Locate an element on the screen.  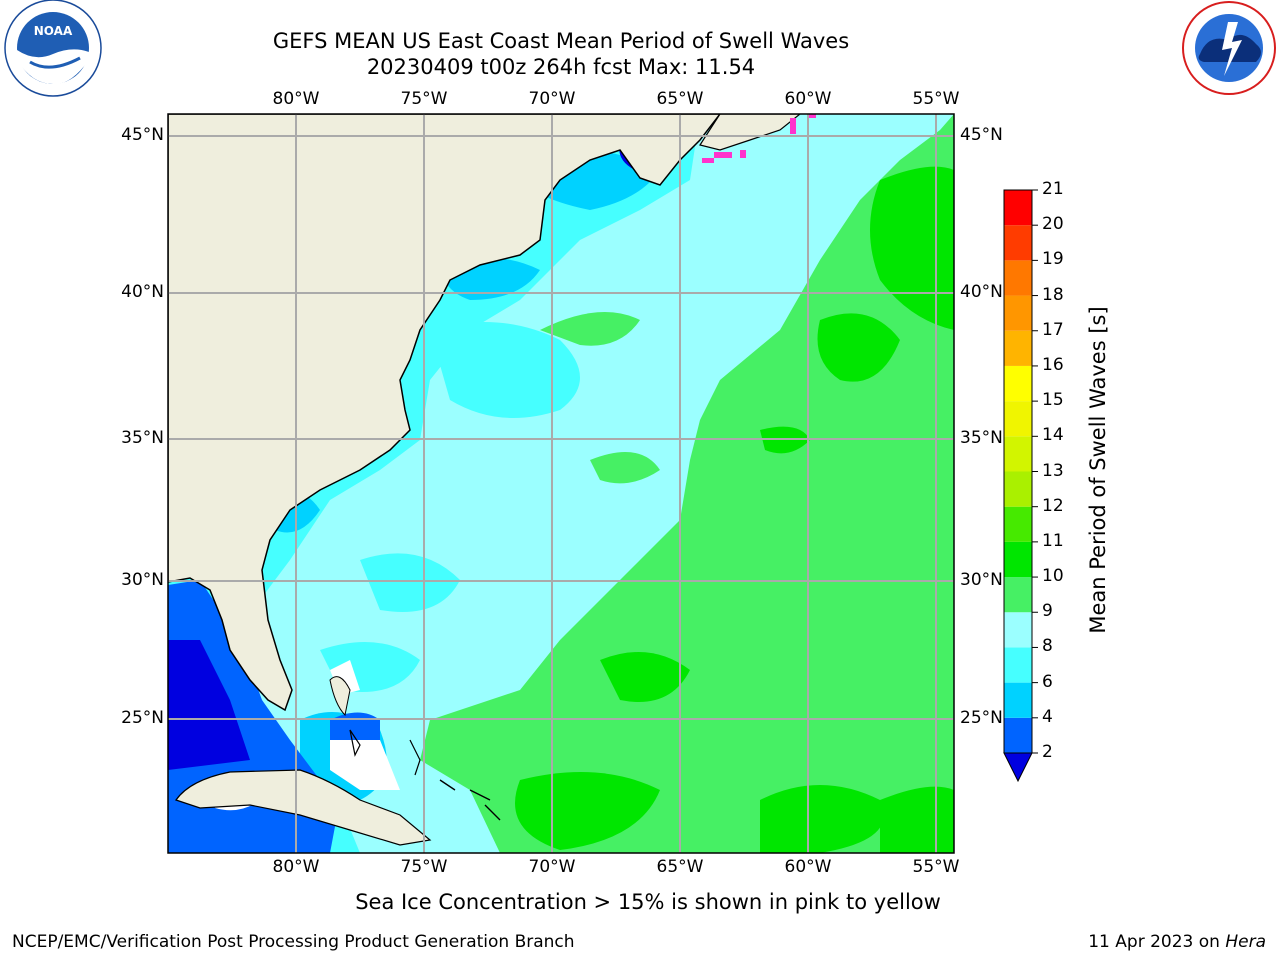
noaa-logo-text: NOAA is located at coordinates (53, 31).